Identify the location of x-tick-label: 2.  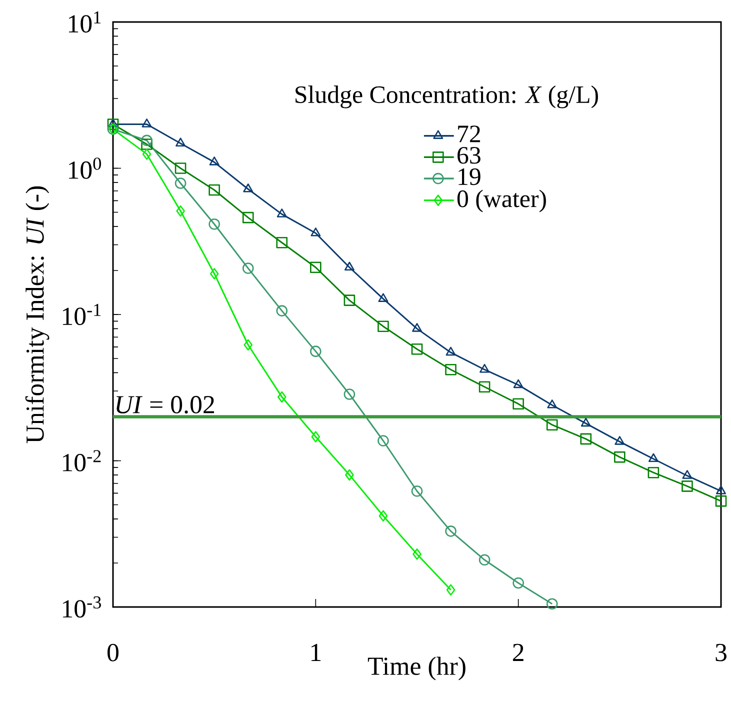
(518, 652).